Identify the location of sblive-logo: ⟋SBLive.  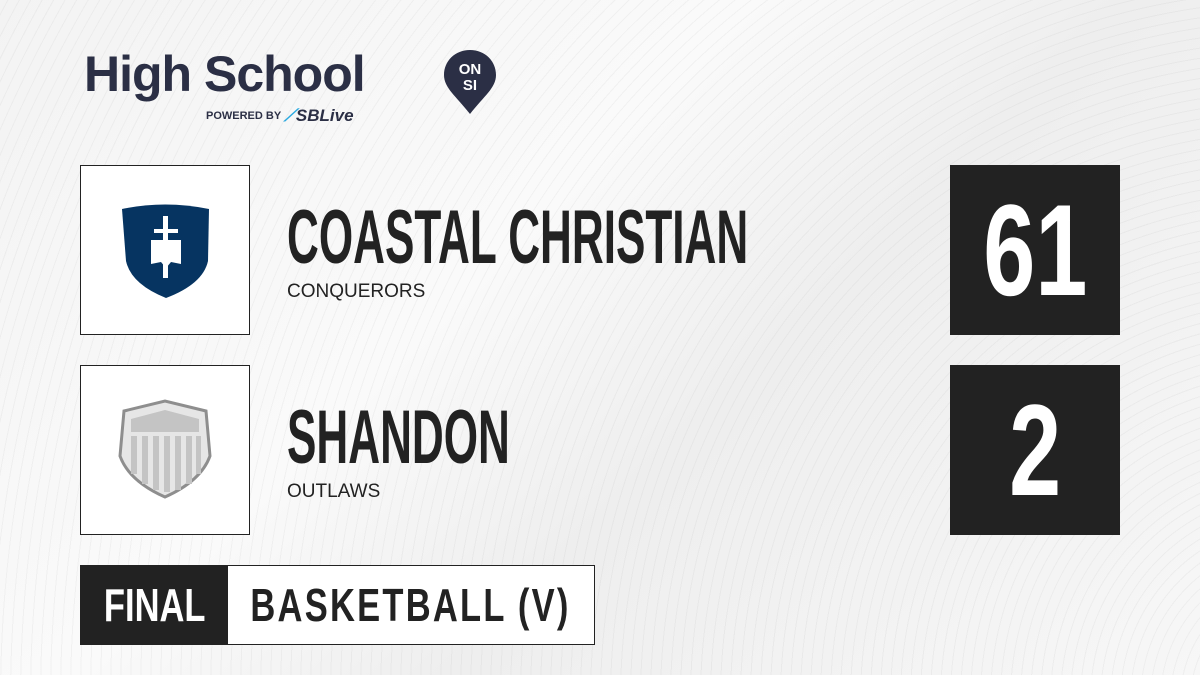
(319, 115).